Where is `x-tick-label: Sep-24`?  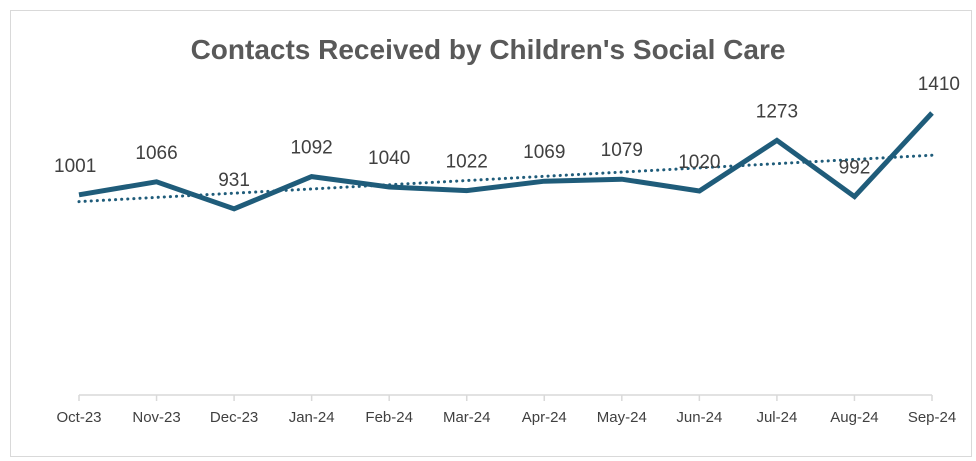 x-tick-label: Sep-24 is located at coordinates (932, 417).